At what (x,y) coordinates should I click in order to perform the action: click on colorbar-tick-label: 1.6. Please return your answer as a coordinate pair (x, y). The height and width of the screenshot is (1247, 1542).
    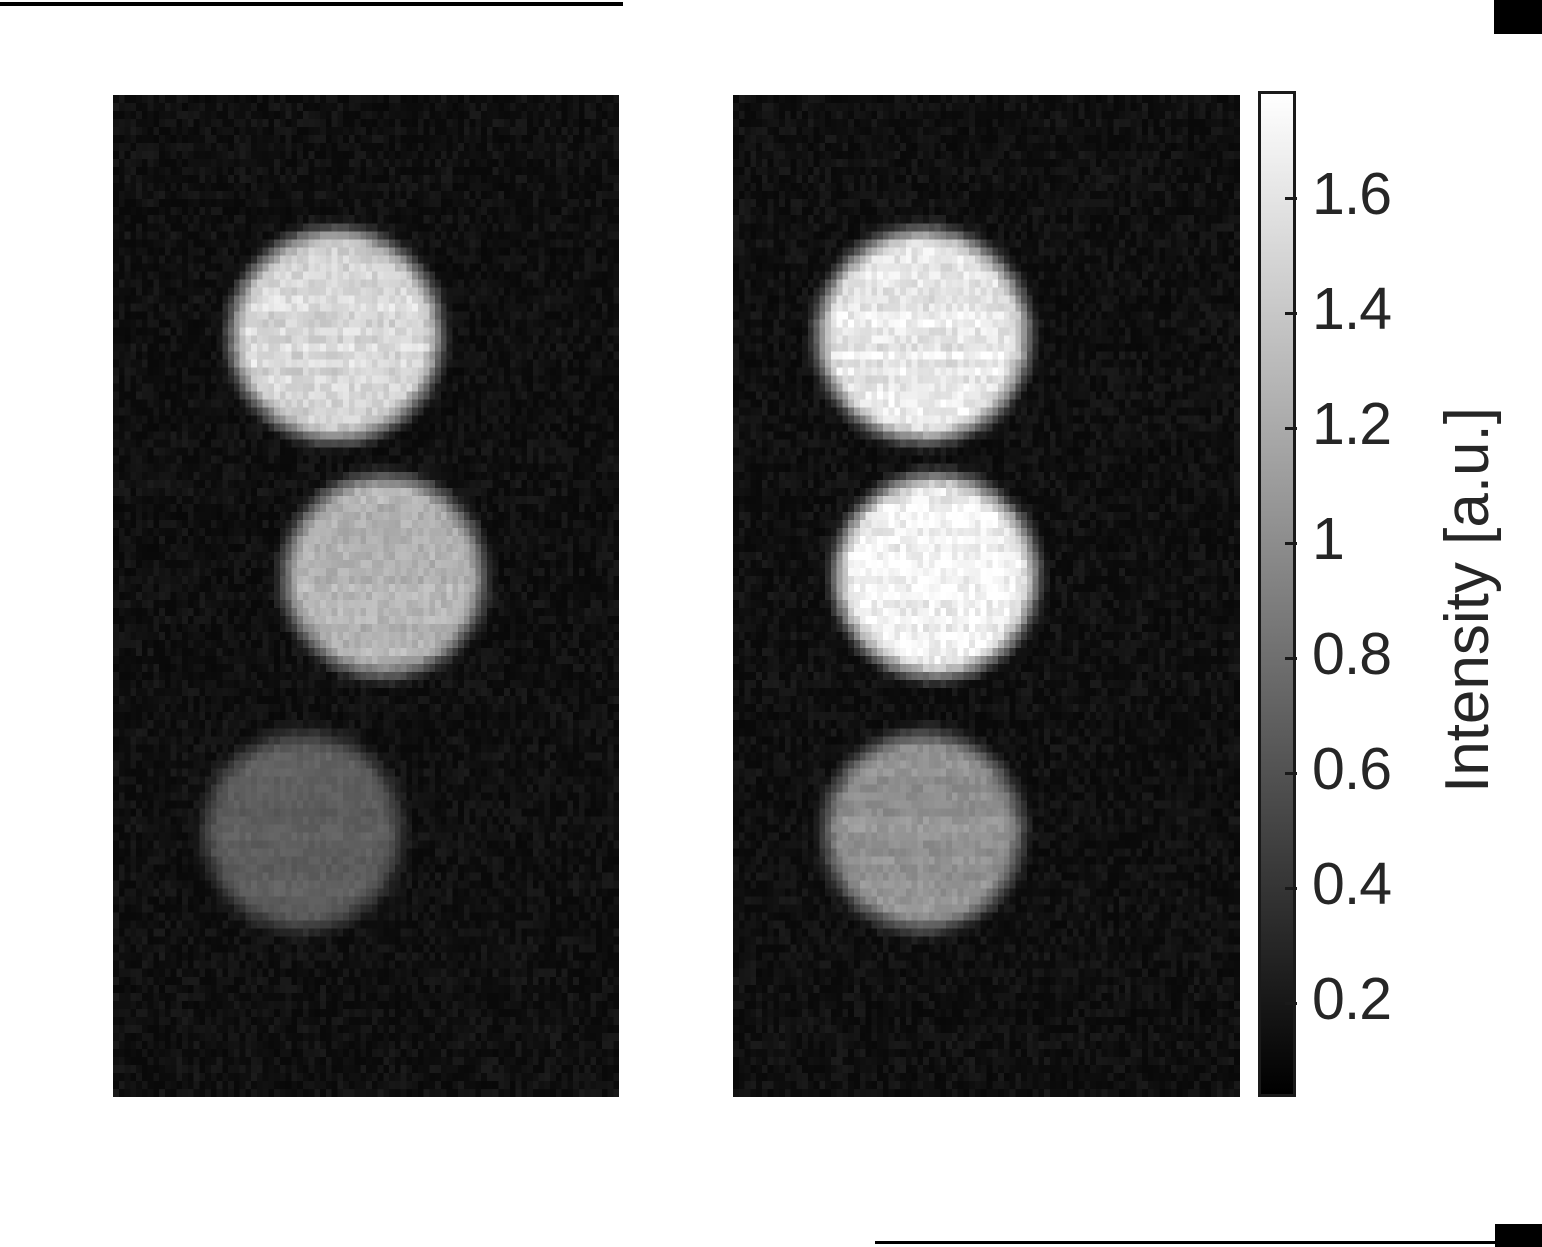
    Looking at the image, I should click on (1352, 194).